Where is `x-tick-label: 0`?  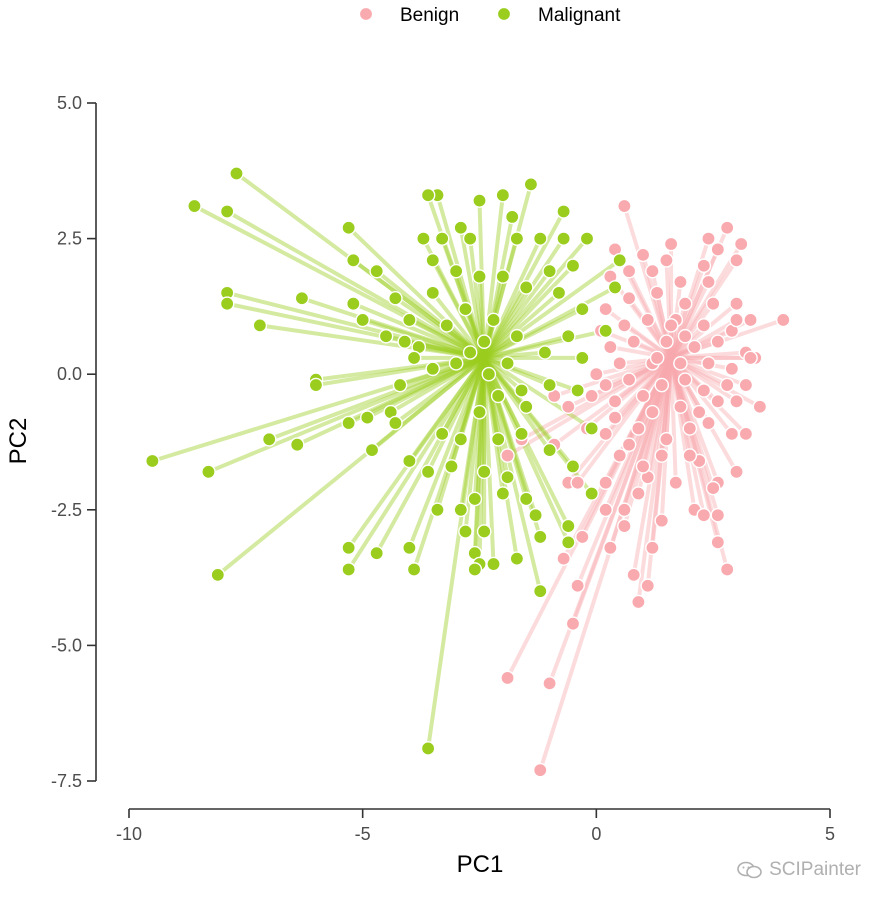
x-tick-label: 0 is located at coordinates (596, 834).